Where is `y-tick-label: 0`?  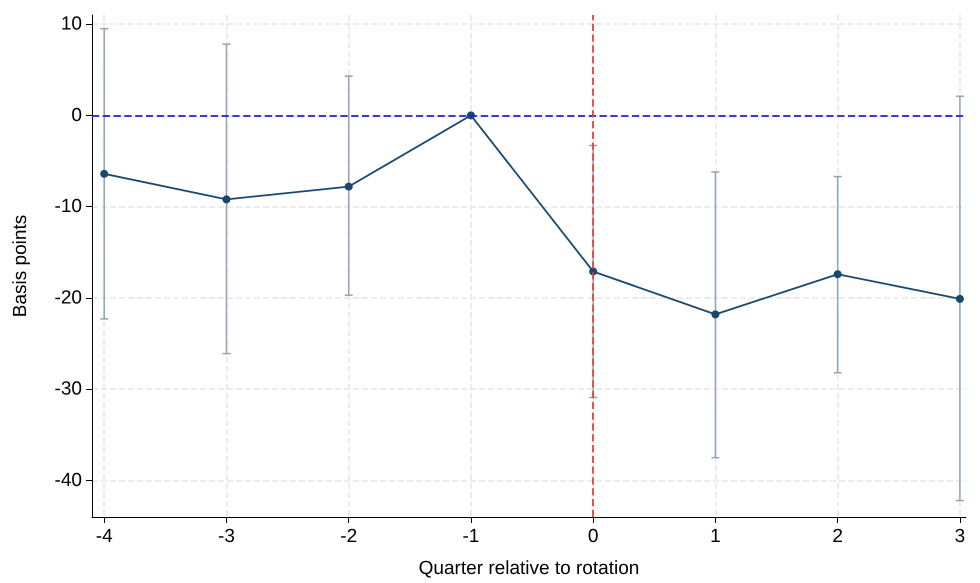 y-tick-label: 0 is located at coordinates (76, 115).